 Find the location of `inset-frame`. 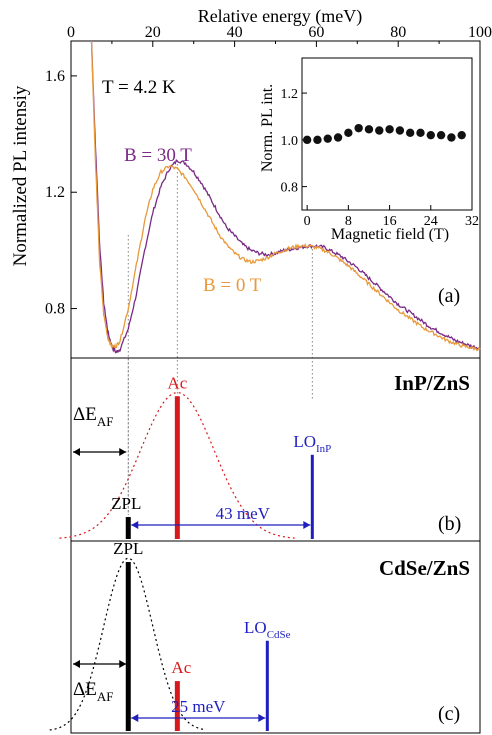

inset-frame is located at coordinates (387, 134).